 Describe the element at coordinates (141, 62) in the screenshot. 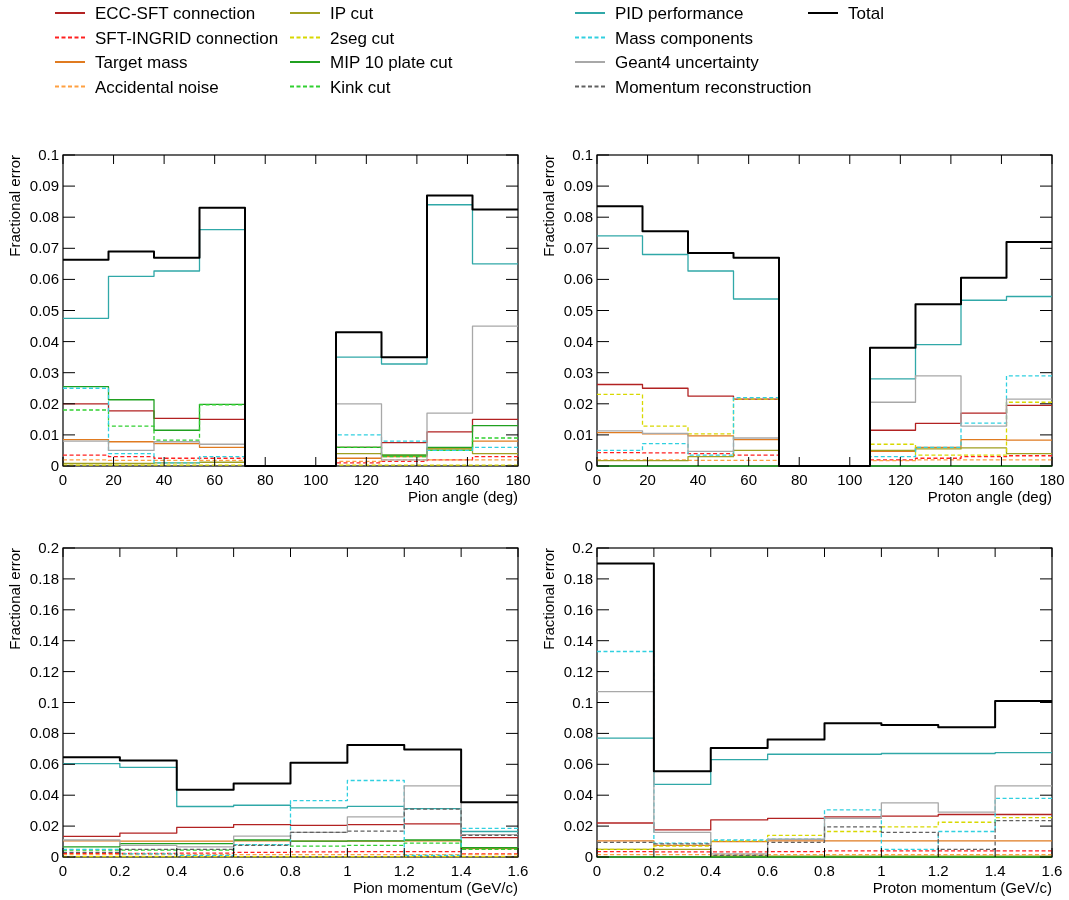

I see `legend-label: Target mass` at that location.